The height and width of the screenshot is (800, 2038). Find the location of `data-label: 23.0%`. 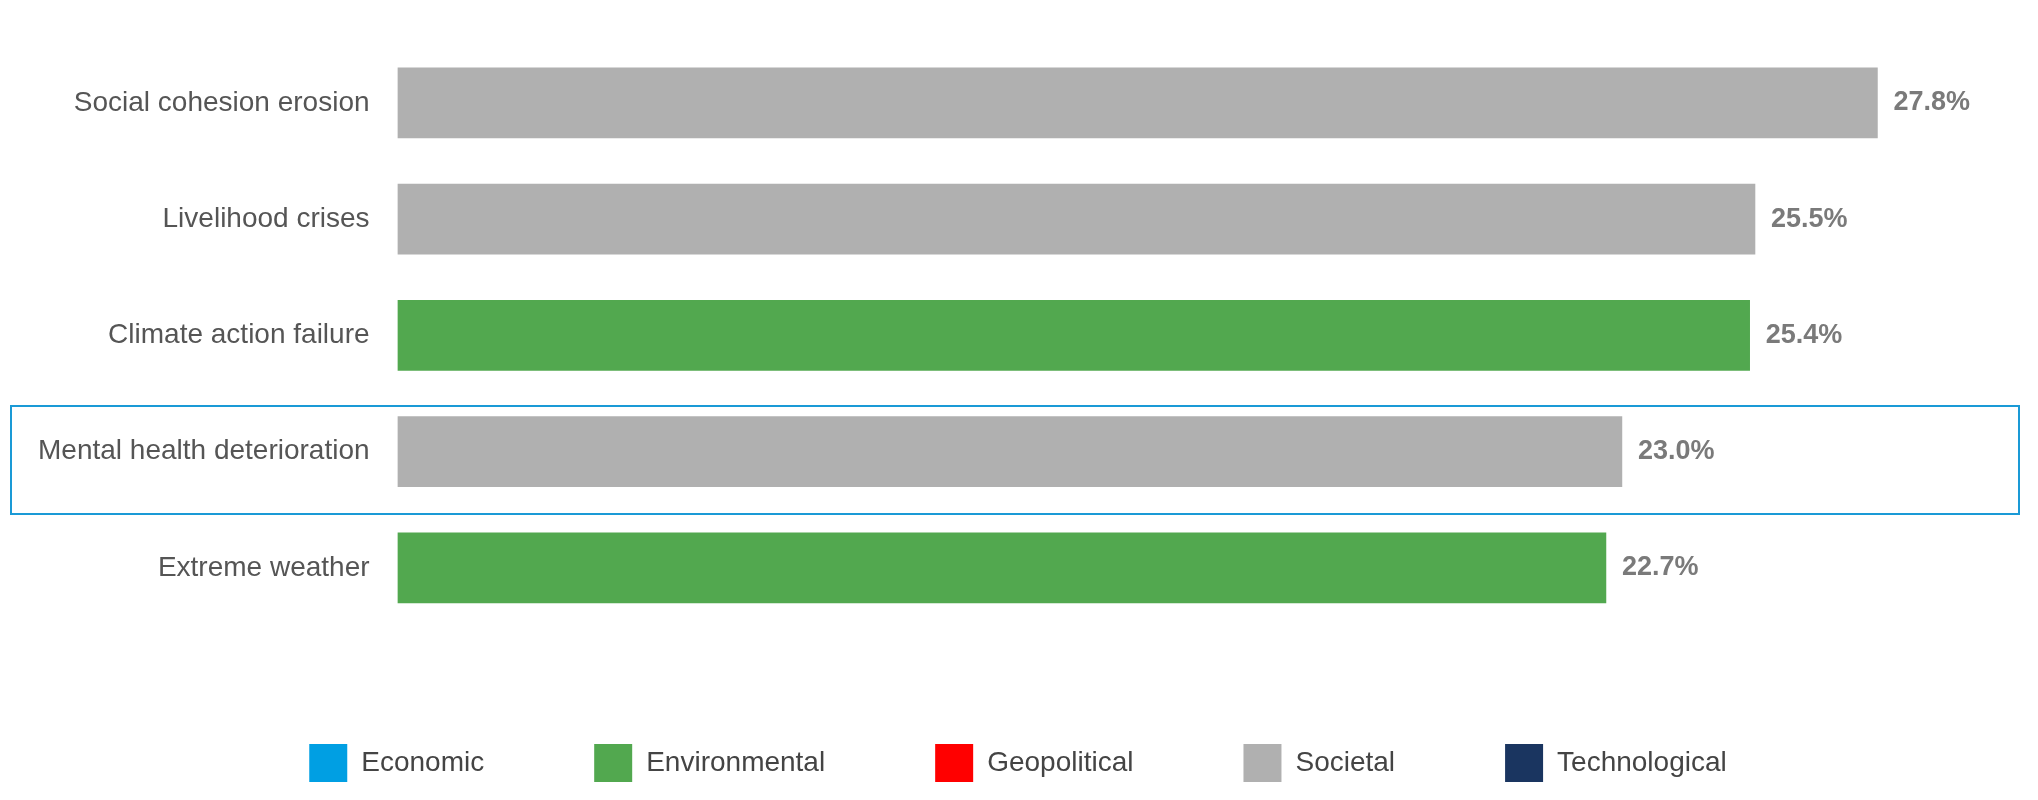

data-label: 23.0% is located at coordinates (1676, 450).